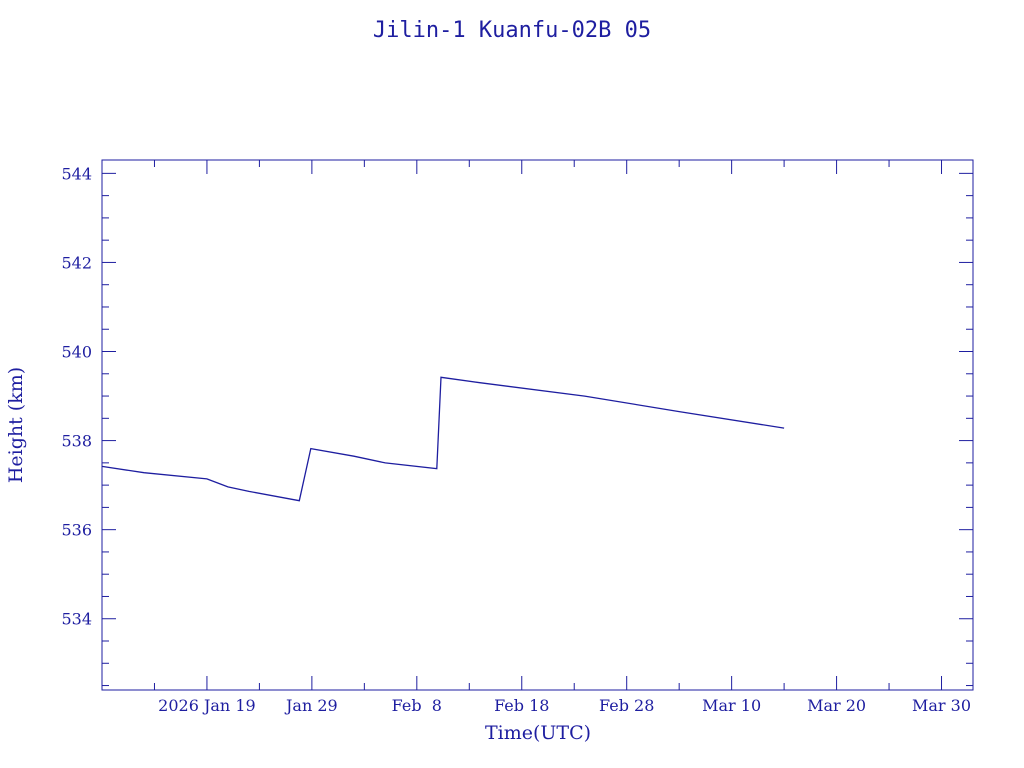 Image resolution: width=1024 pixels, height=768 pixels. What do you see at coordinates (521, 705) in the screenshot?
I see `x-tick-label: Feb 18` at bounding box center [521, 705].